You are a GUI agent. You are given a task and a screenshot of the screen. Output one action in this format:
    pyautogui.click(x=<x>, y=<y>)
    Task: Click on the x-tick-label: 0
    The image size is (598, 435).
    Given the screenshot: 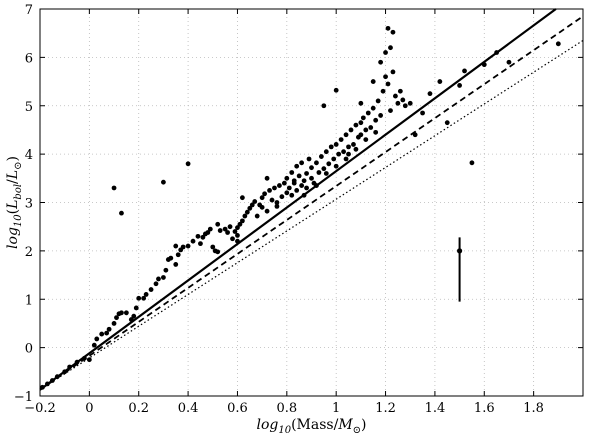 What is the action you would take?
    pyautogui.click(x=89, y=408)
    